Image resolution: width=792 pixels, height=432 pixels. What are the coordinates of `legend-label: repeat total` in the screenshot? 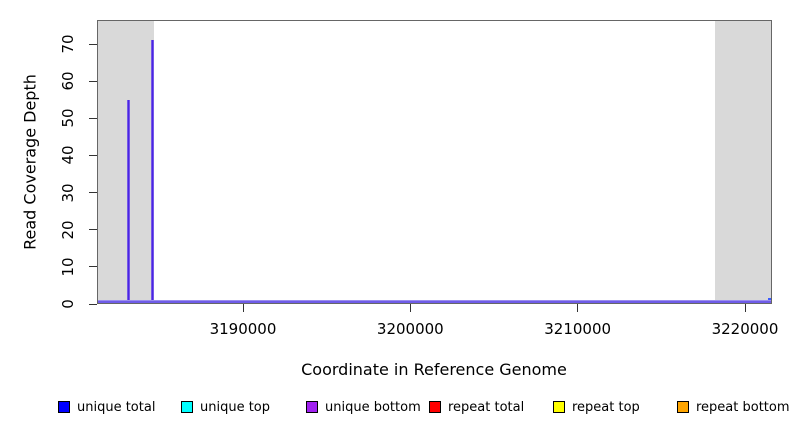 It's located at (486, 407).